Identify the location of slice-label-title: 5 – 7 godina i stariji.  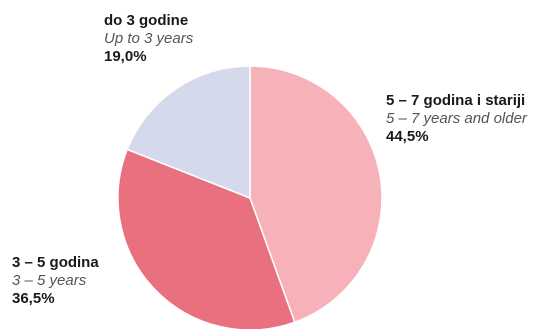
(456, 100).